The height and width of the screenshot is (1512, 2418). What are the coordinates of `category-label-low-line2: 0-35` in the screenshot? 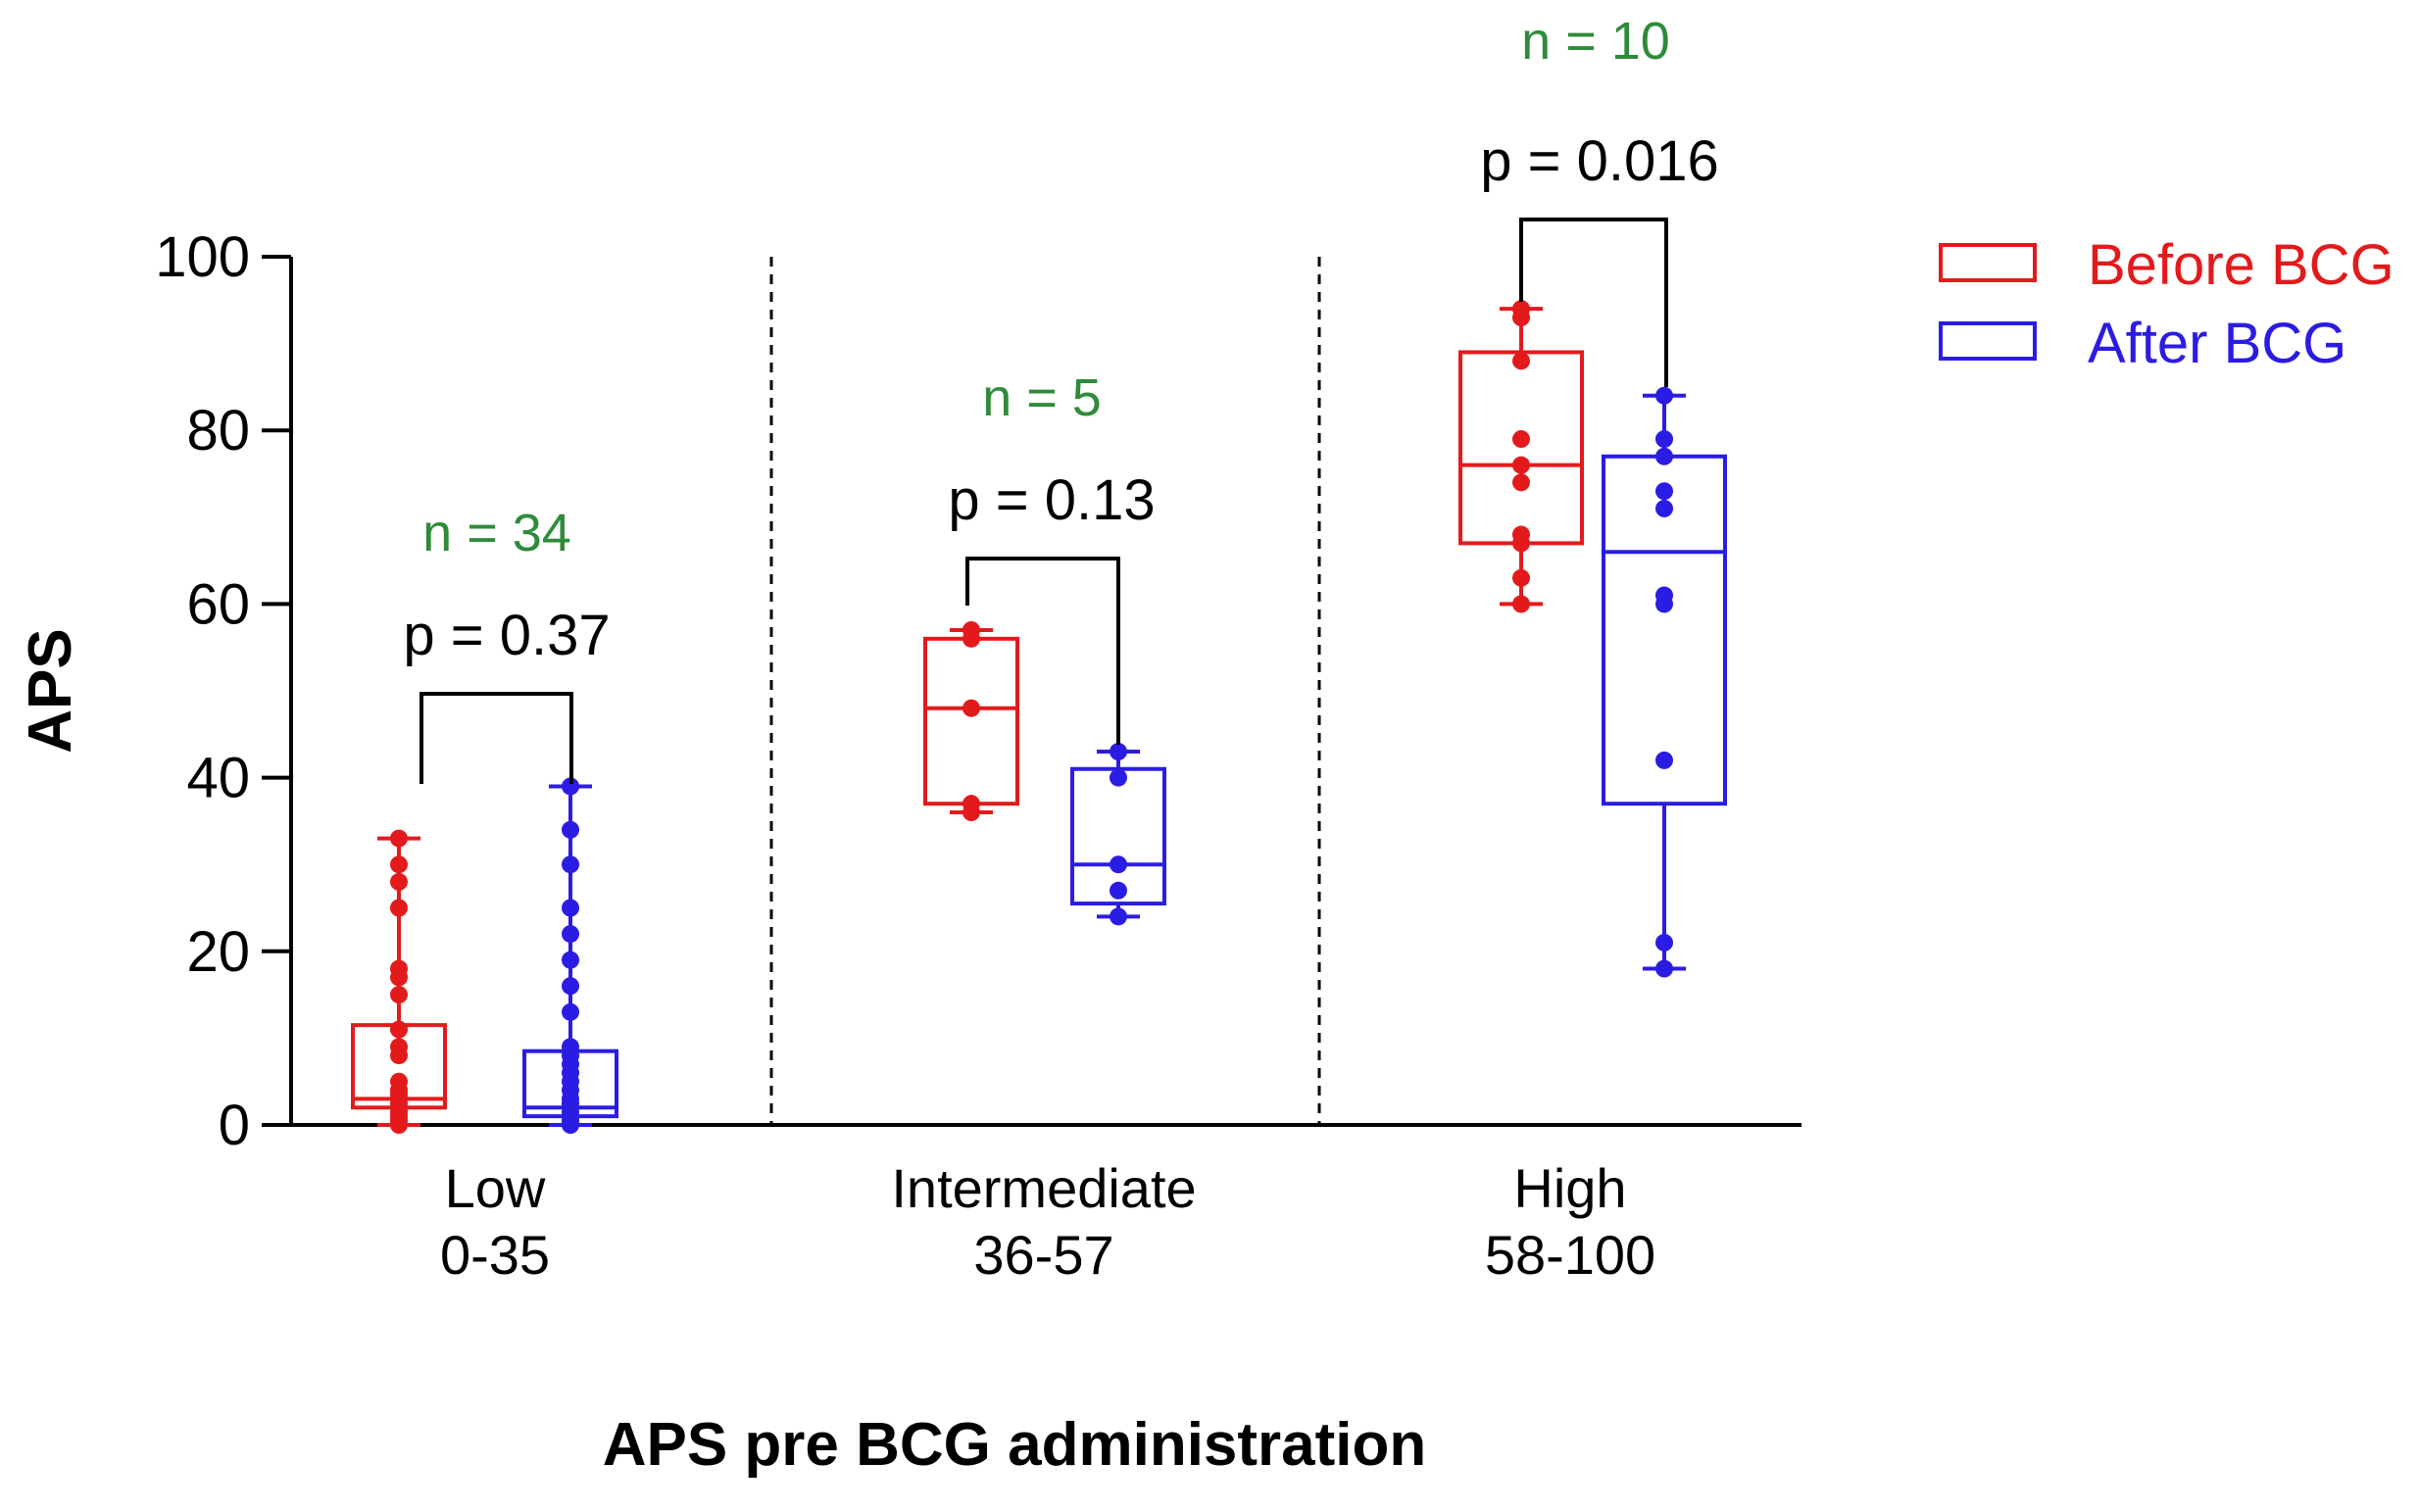 It's located at (495, 1255).